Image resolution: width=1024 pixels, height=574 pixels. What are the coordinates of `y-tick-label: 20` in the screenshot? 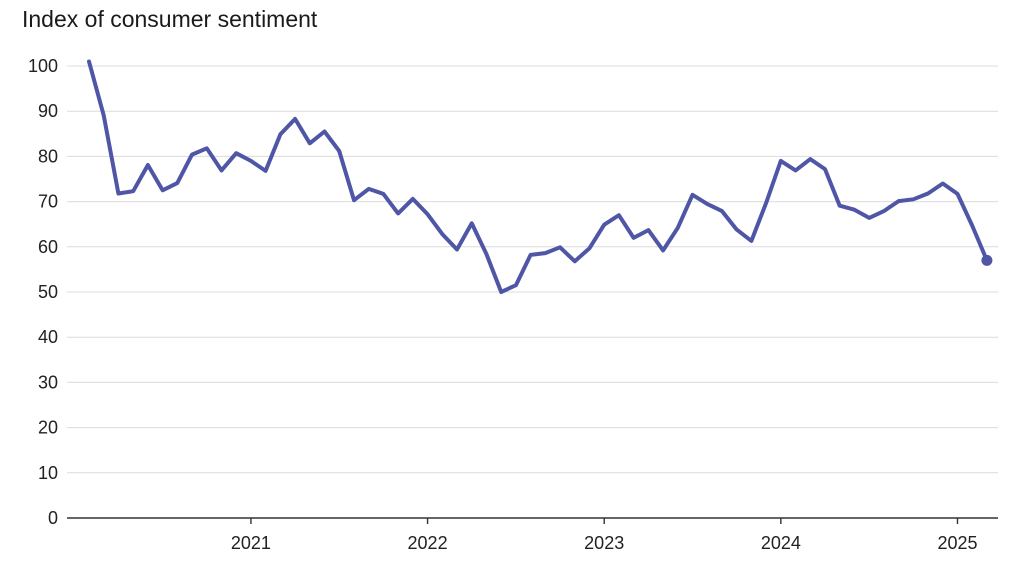 It's located at (48, 428).